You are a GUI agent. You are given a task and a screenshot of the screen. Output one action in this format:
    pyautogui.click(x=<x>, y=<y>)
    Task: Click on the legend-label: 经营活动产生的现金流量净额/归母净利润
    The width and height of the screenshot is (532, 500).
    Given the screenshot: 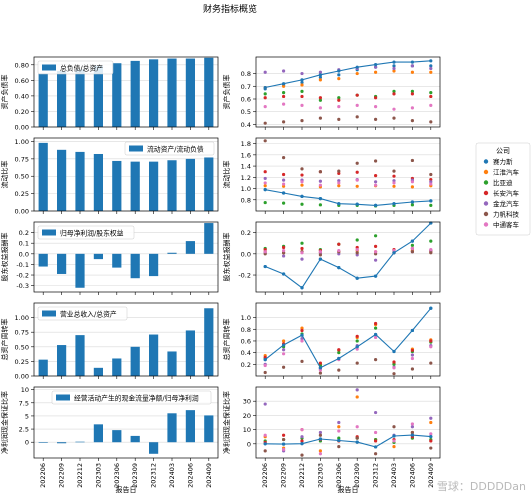 What is the action you would take?
    pyautogui.click(x=136, y=398)
    